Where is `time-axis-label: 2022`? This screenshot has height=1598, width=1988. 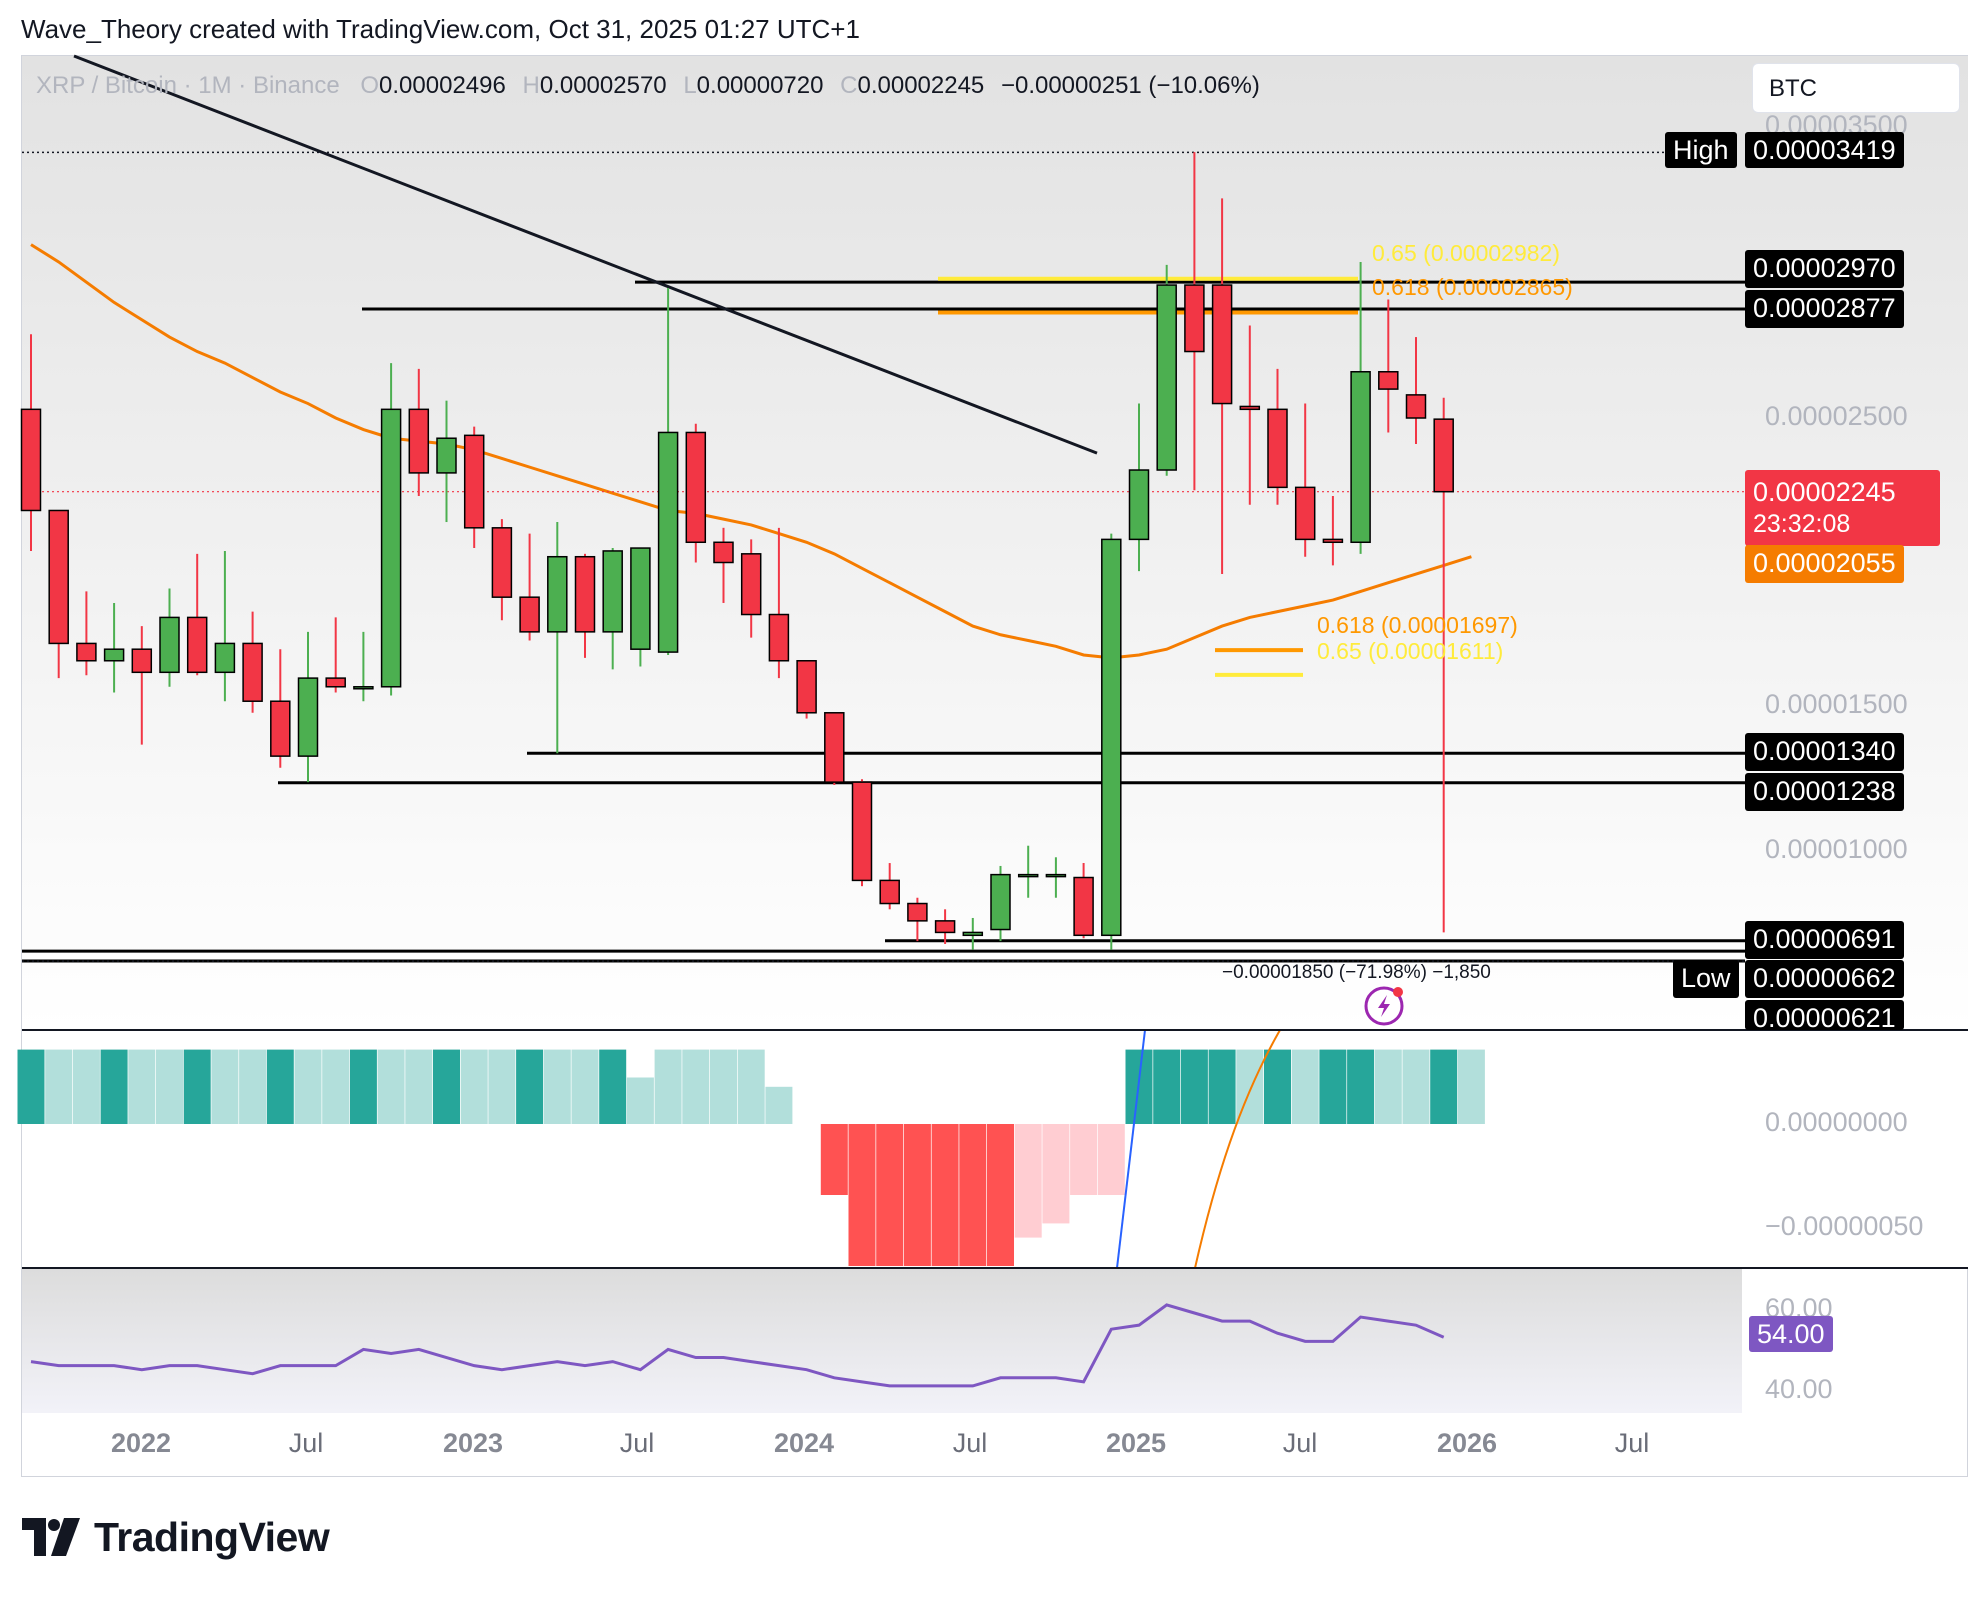
time-axis-label: 2022 is located at coordinates (141, 1443).